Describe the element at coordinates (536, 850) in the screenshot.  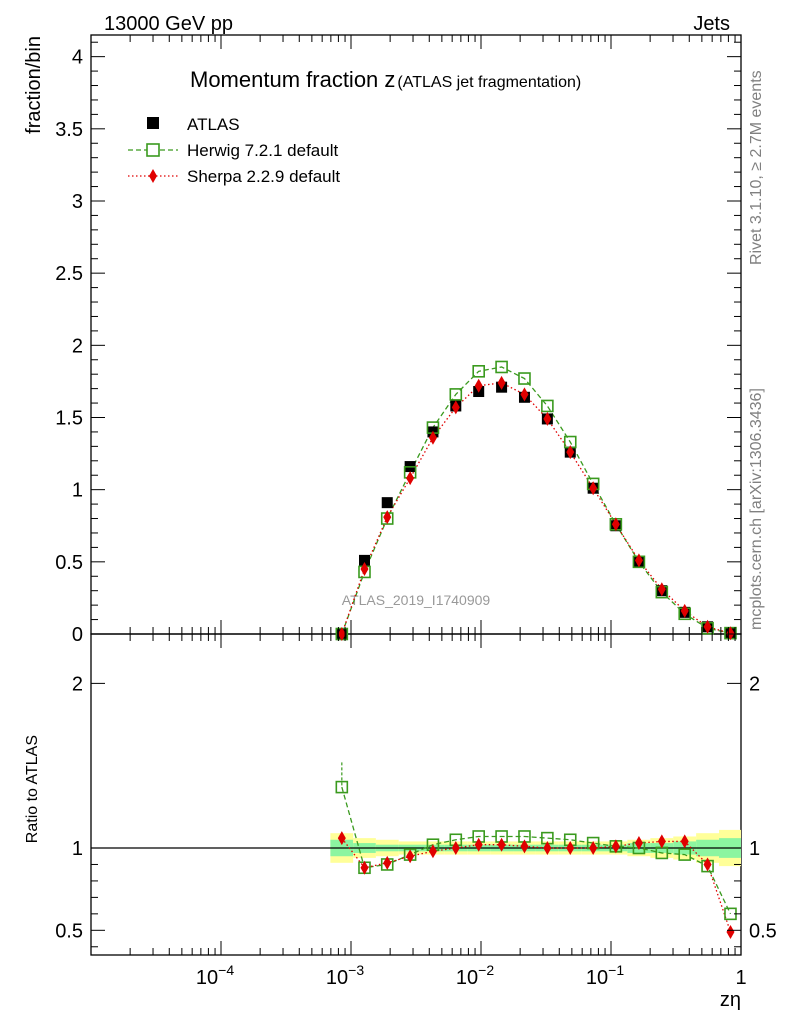
I see `ratio-herwig-line` at that location.